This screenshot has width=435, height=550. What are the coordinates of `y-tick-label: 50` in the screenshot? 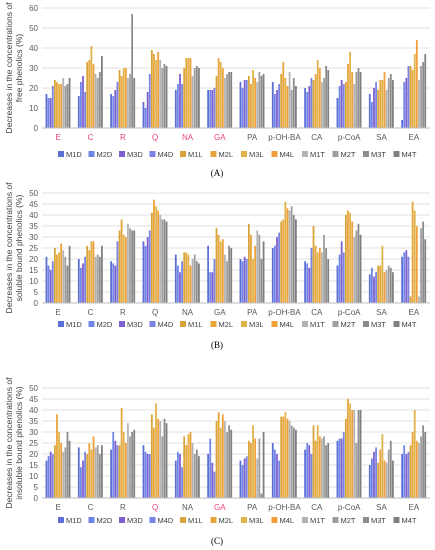 It's located at (33, 193).